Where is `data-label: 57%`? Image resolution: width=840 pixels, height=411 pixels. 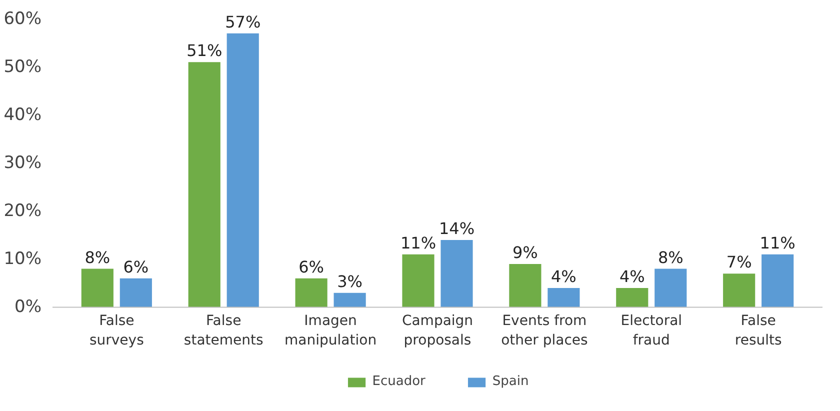 data-label: 57% is located at coordinates (243, 22).